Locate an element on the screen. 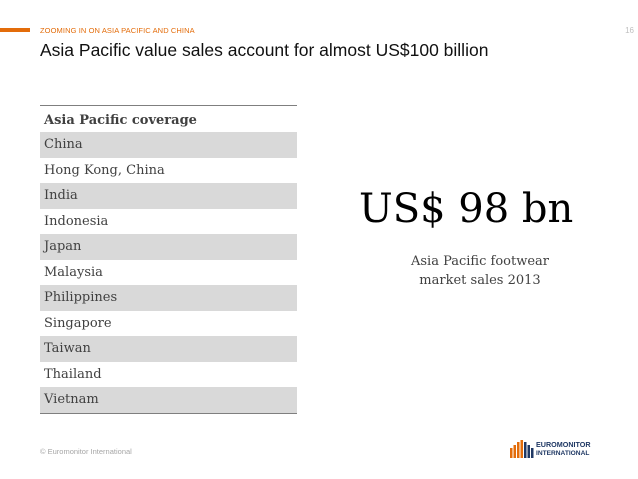 Image resolution: width=638 pixels, height=479 pixels. table-cell: Vietnam is located at coordinates (168, 400).